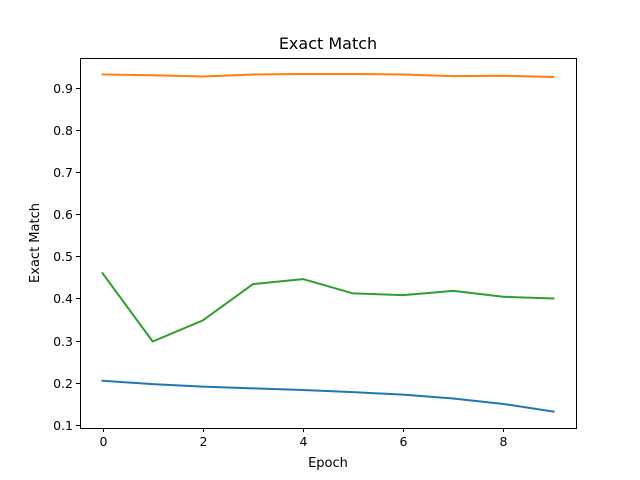  I want to click on y-tick-label: 0.9, so click(63, 88).